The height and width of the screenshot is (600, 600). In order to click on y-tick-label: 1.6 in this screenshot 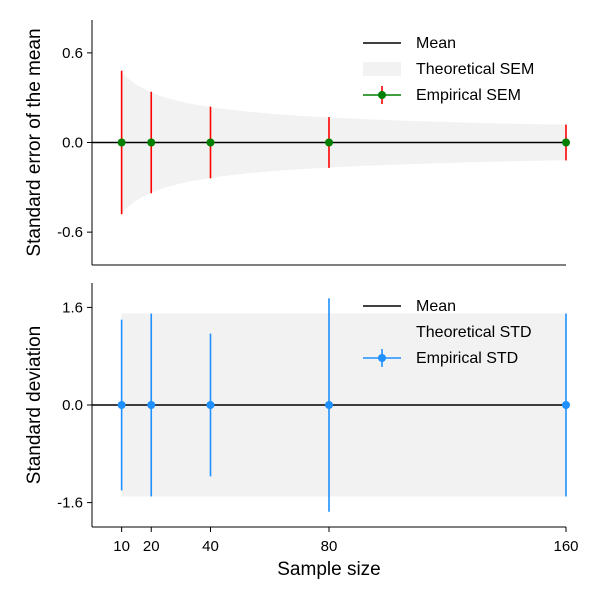, I will do `click(72, 307)`.